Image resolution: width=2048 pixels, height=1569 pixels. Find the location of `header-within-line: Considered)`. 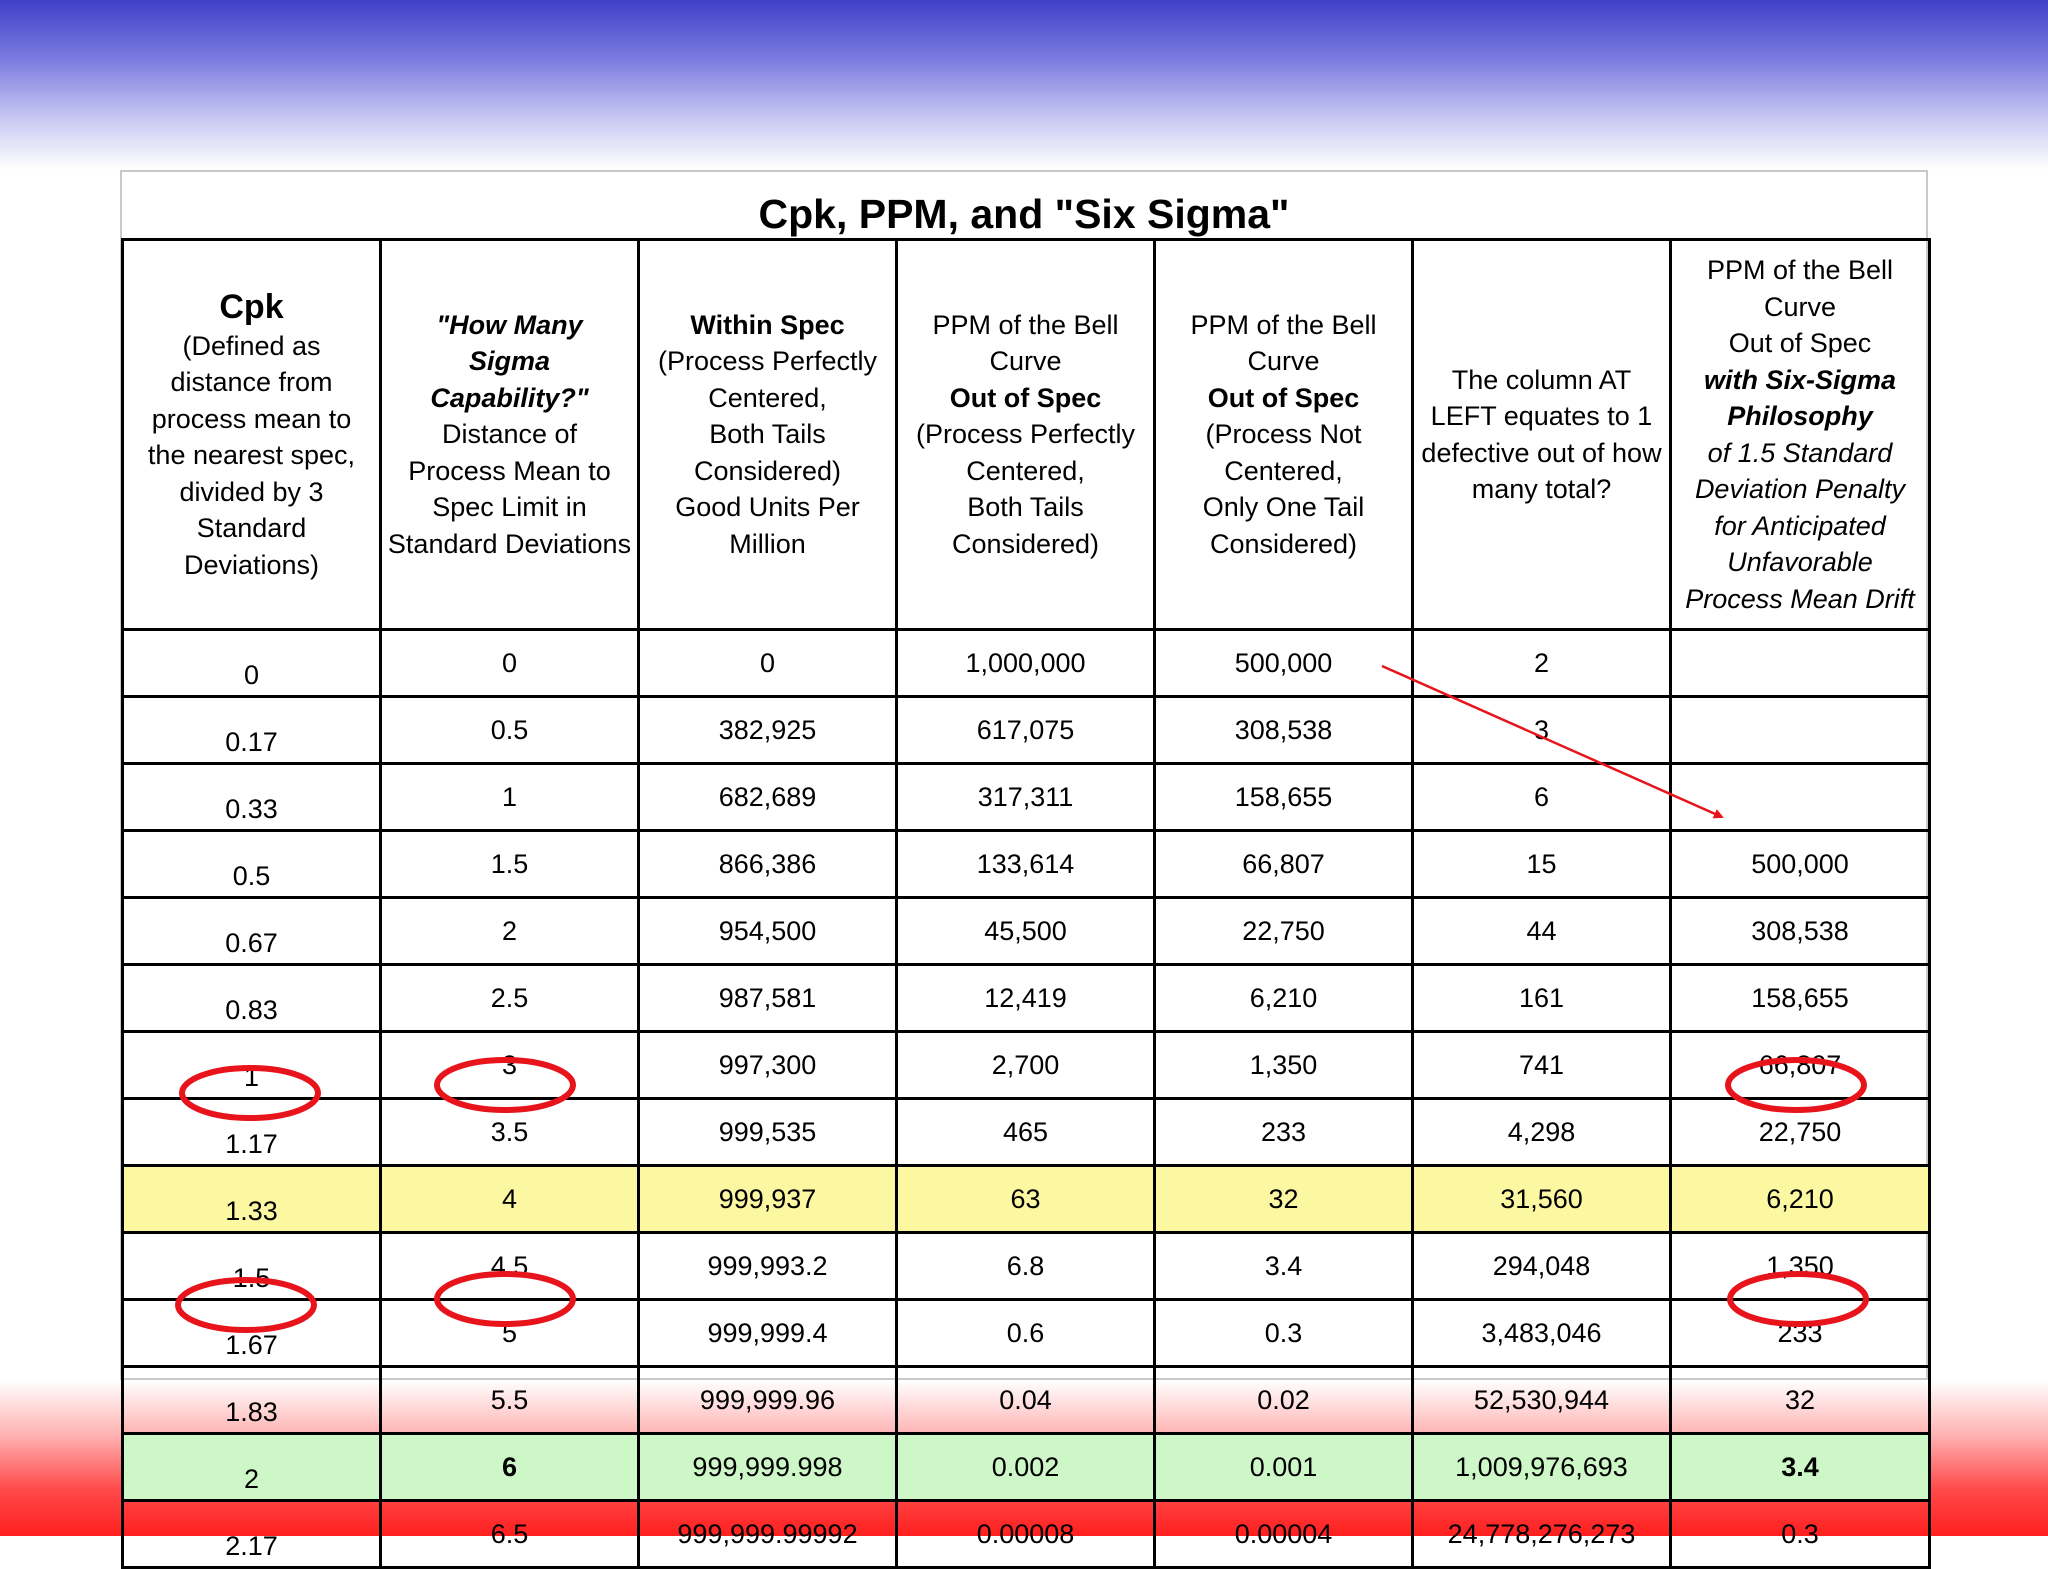

header-within-line: Considered) is located at coordinates (767, 470).